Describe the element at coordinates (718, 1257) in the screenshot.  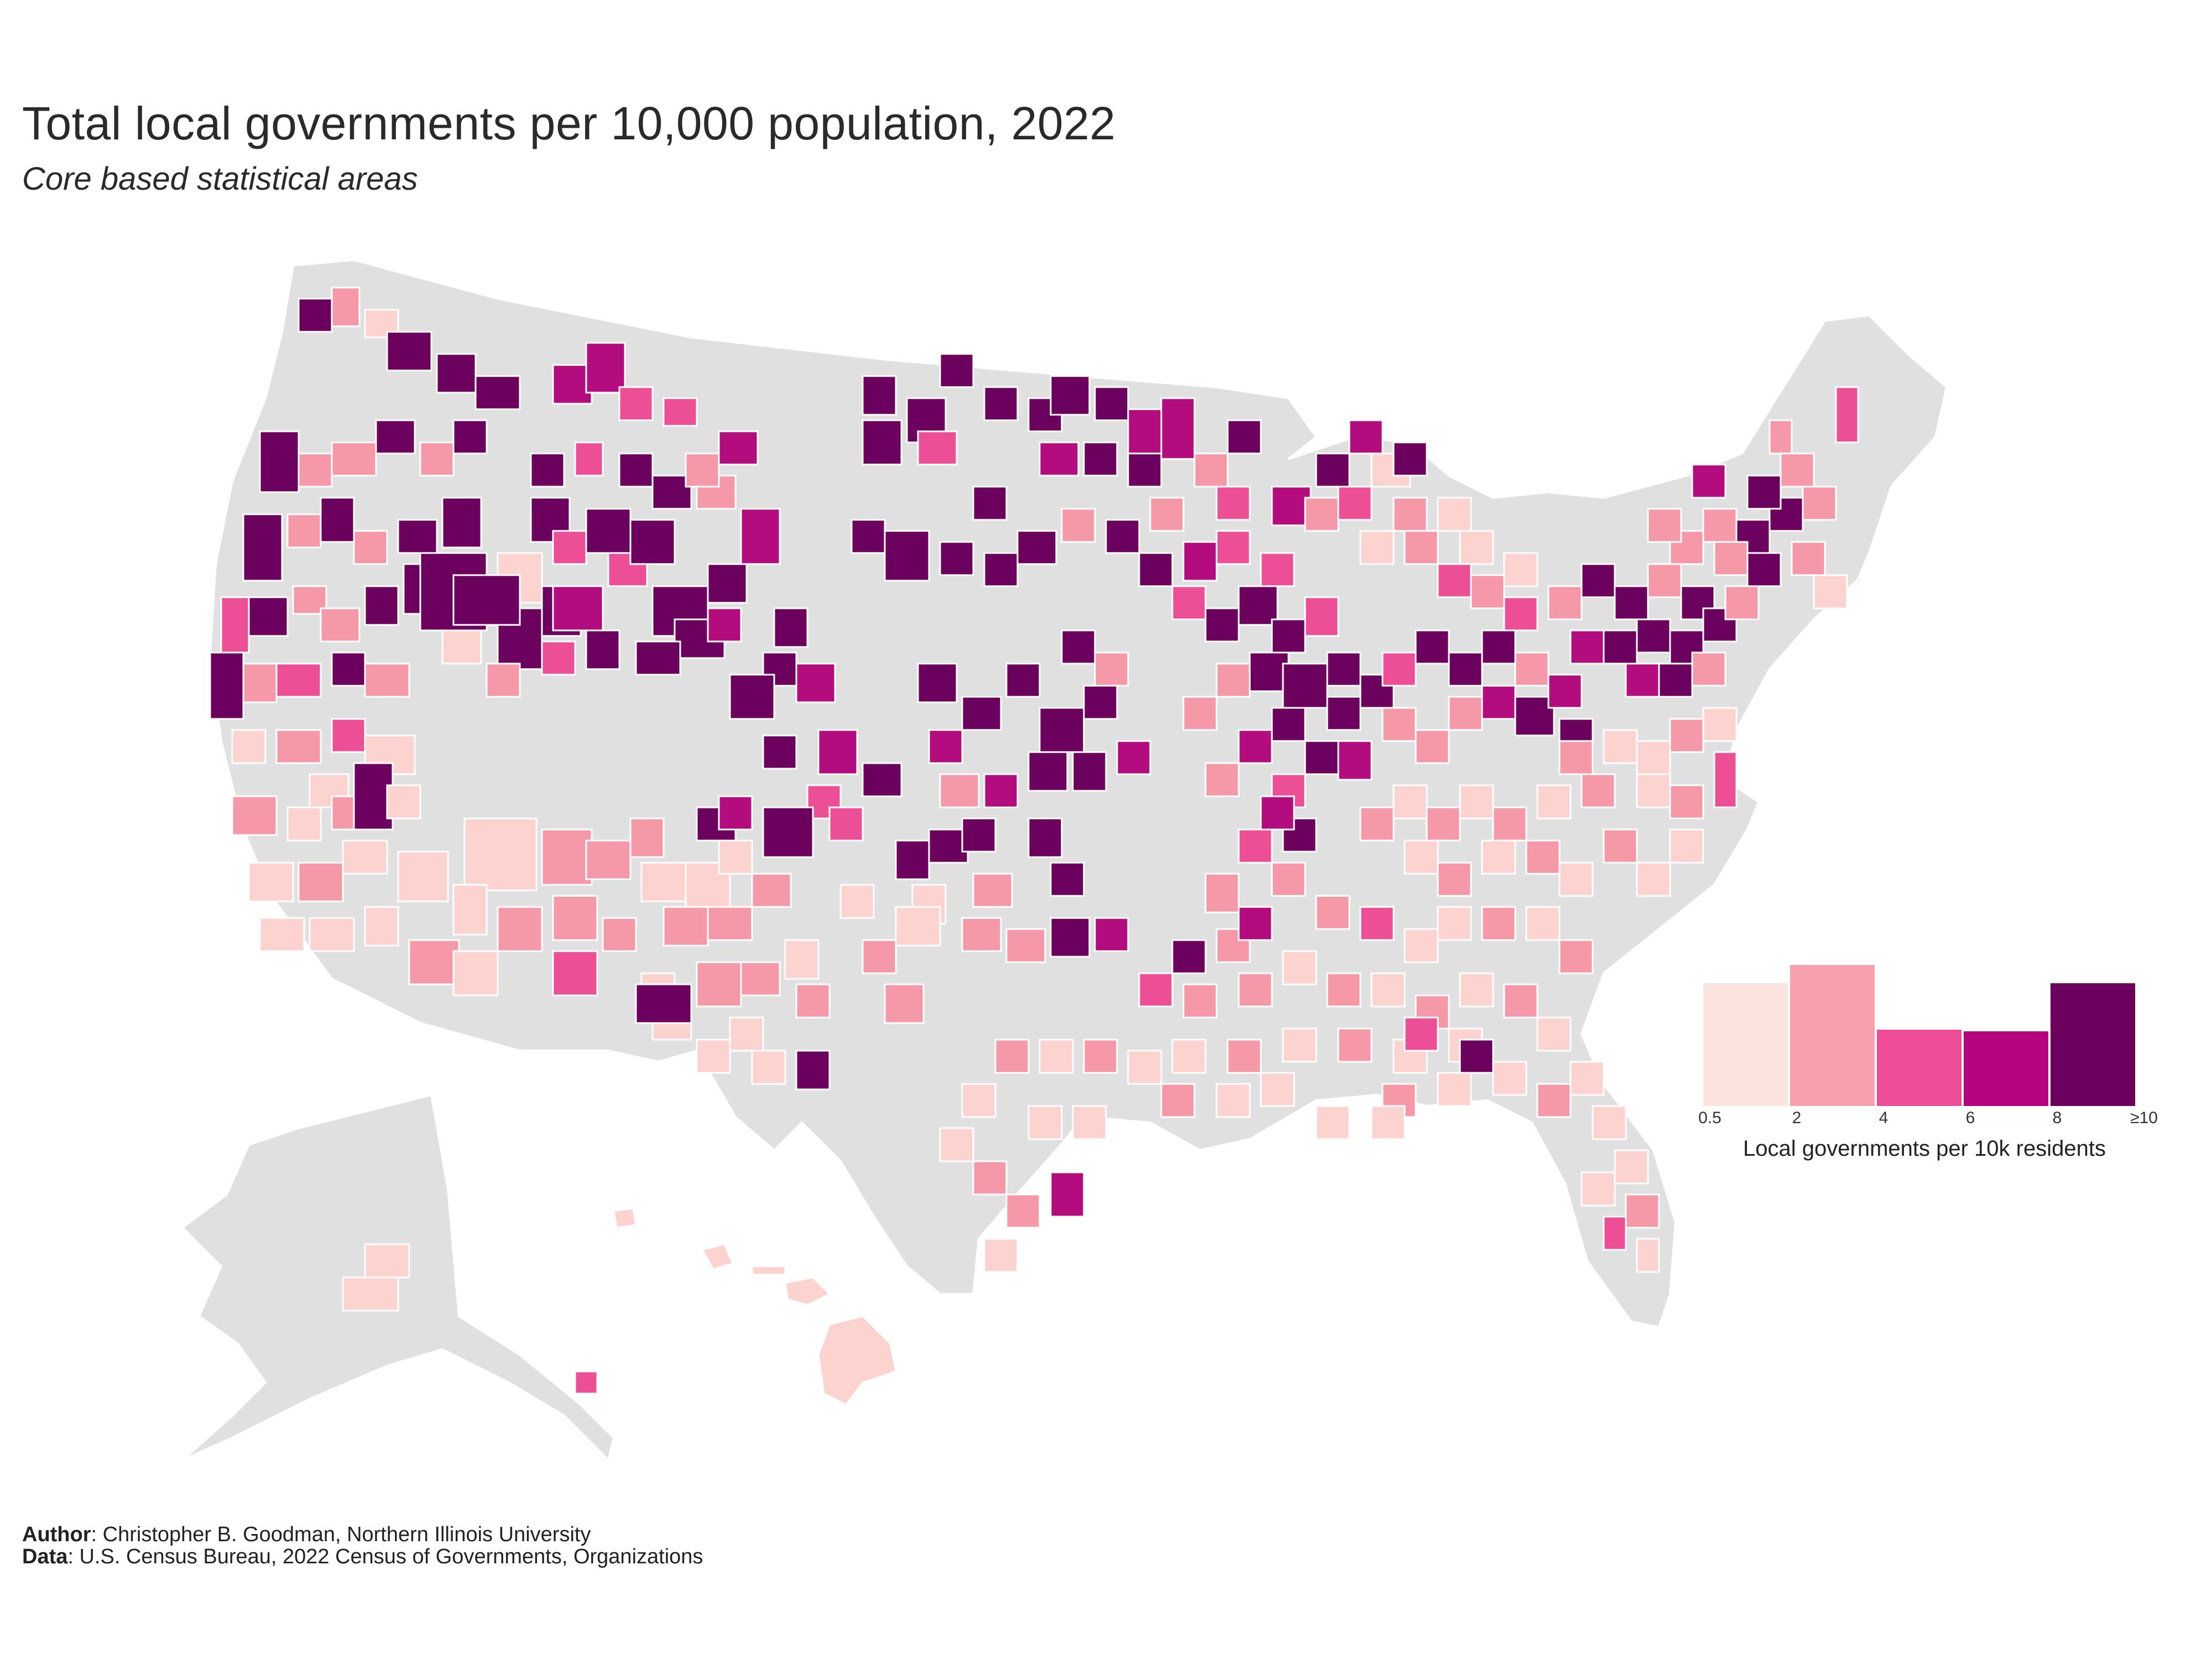
I see `hawaii-oahu` at that location.